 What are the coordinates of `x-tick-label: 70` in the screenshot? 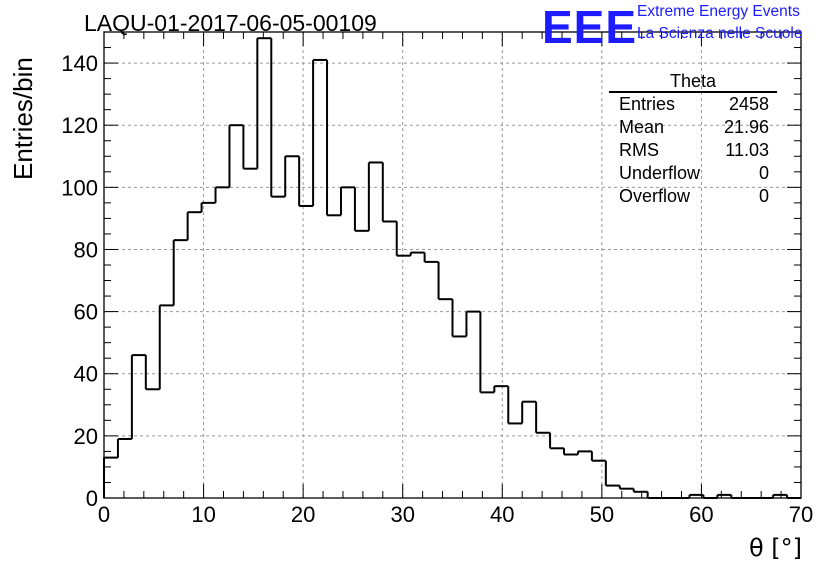 It's located at (801, 514).